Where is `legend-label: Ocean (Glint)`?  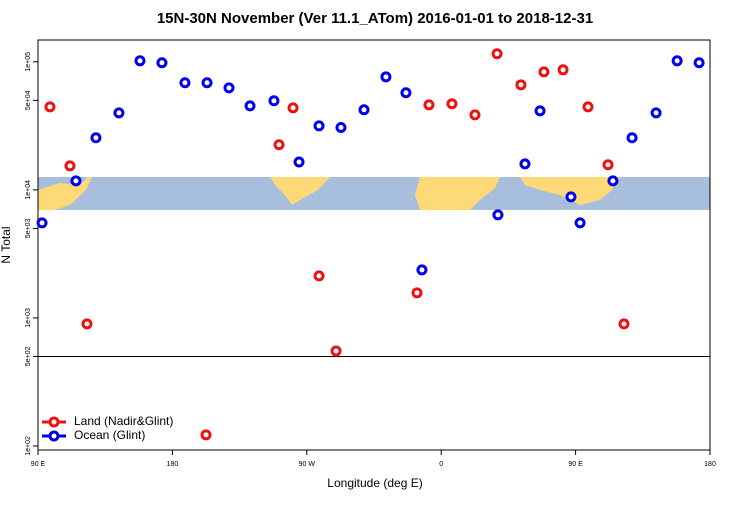
legend-label: Ocean (Glint) is located at coordinates (109, 435).